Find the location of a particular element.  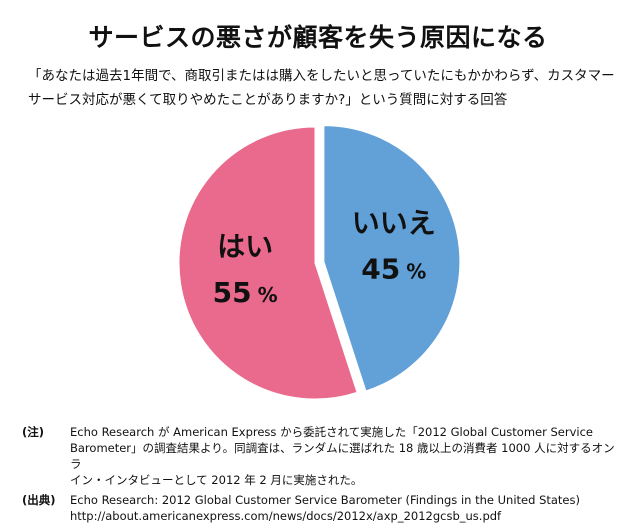

slice-label-no: いいえ is located at coordinates (394, 223).